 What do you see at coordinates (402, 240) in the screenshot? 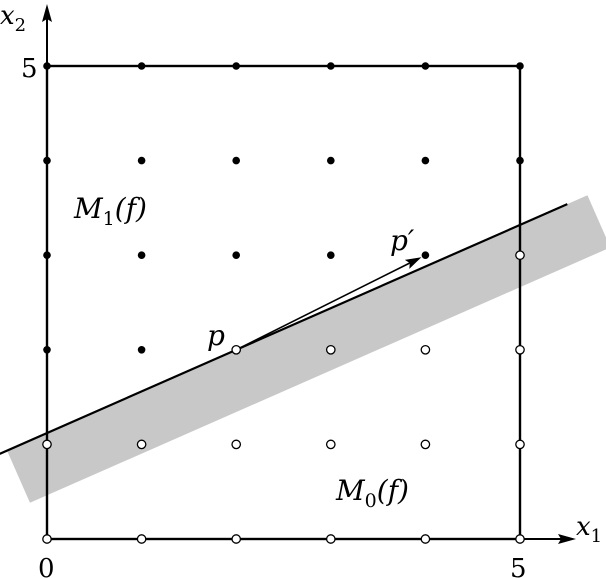
I see `point-label-p-prime: p′` at bounding box center [402, 240].